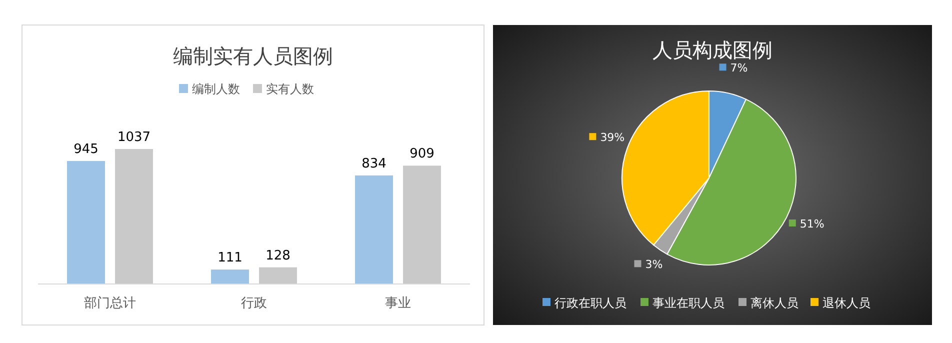 The image size is (952, 343). I want to click on legend-label: 退休人员, so click(846, 303).